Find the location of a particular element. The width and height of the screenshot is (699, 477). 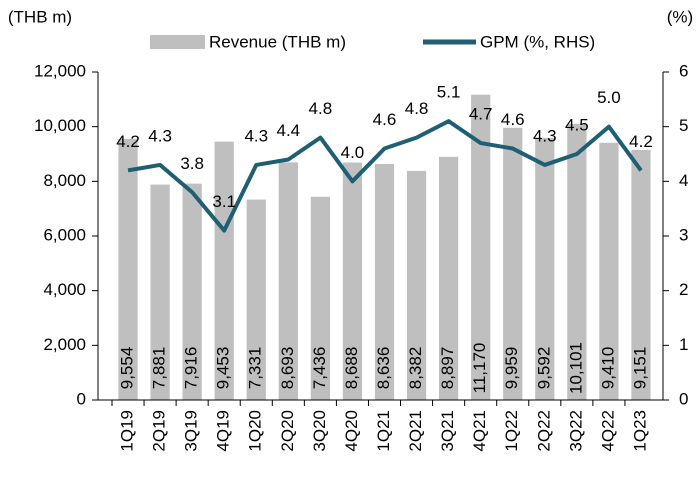

bar-value-label: 9,554 is located at coordinates (127, 368).